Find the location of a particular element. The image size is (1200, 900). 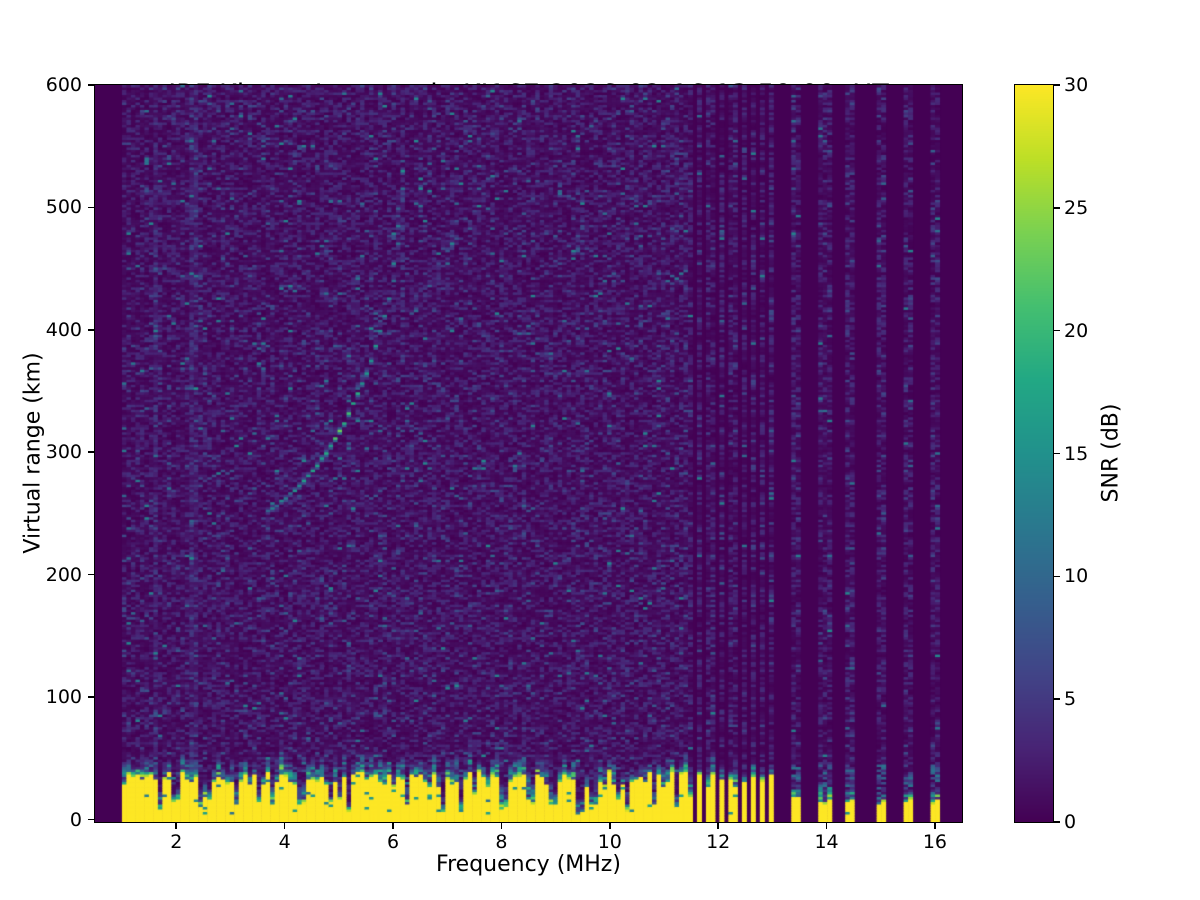

colorbar-label: SNR (dB) is located at coordinates (1111, 453).